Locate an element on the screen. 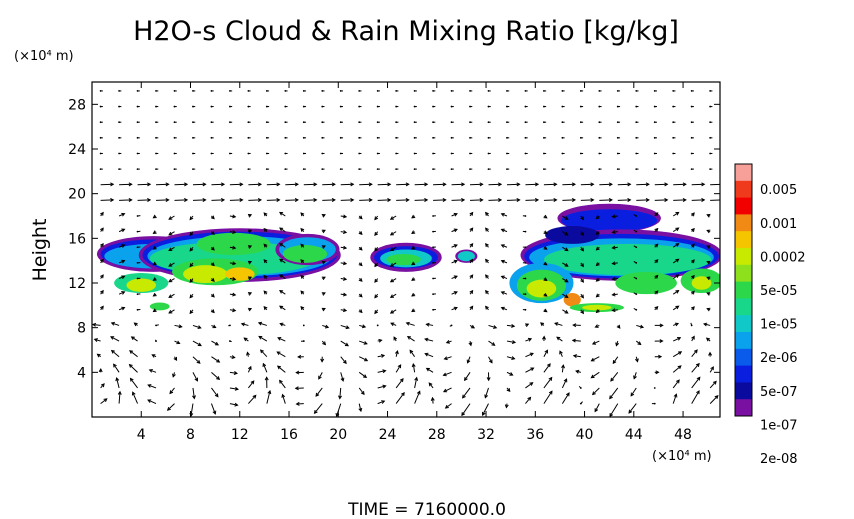 This screenshot has width=854, height=519. x-tick-label: 40 is located at coordinates (585, 435).